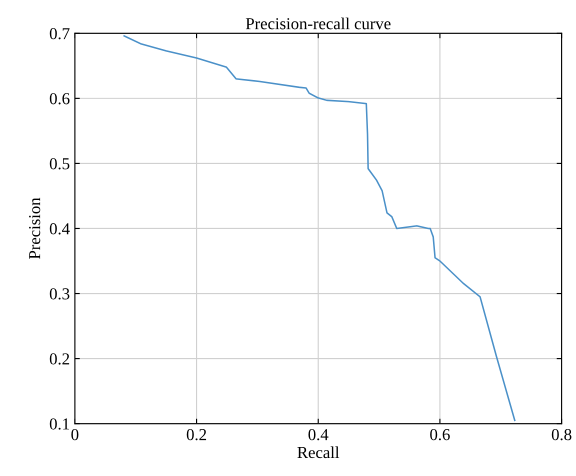 The height and width of the screenshot is (476, 576). Describe the element at coordinates (60, 34) in the screenshot. I see `y-tick-label: 0.7` at that location.